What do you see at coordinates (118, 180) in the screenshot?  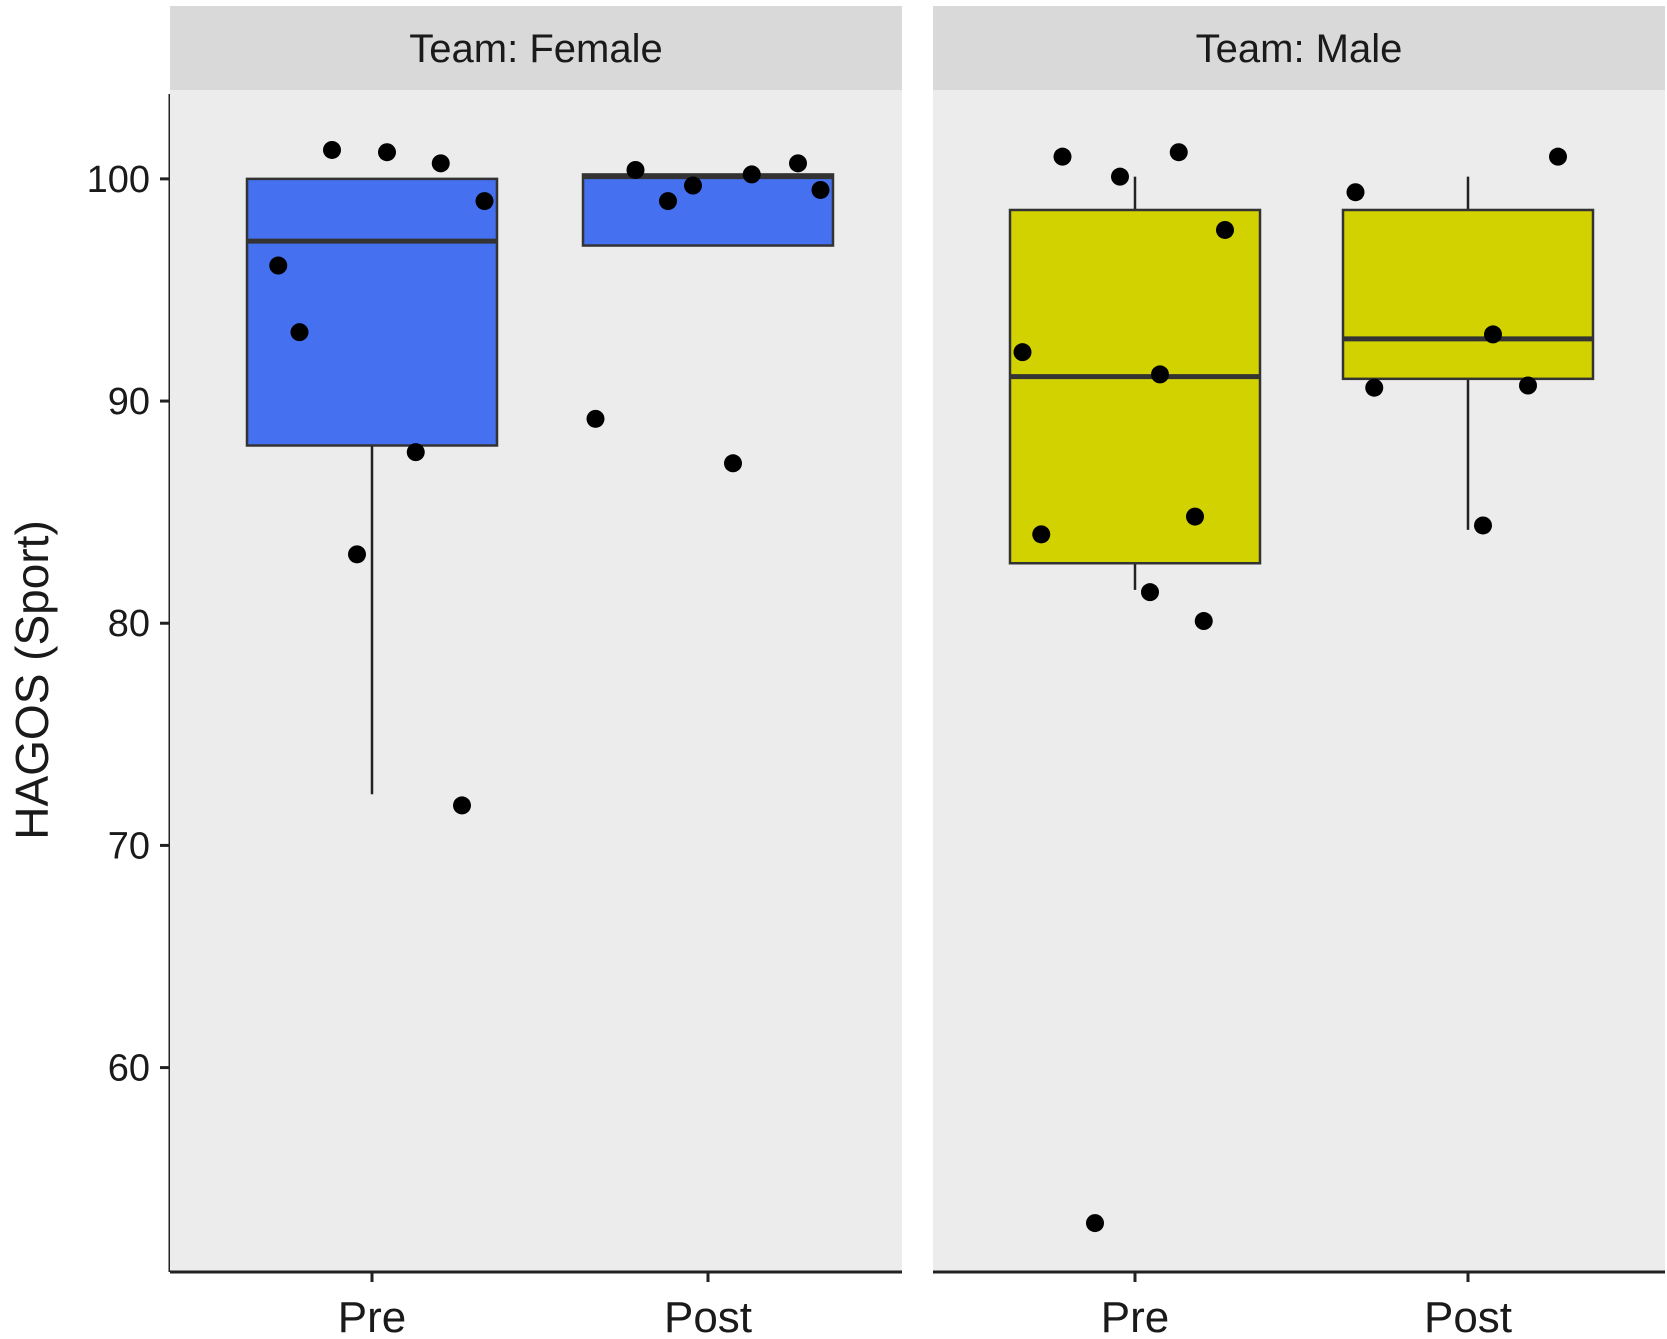 I see `y-tick-label: 100` at bounding box center [118, 180].